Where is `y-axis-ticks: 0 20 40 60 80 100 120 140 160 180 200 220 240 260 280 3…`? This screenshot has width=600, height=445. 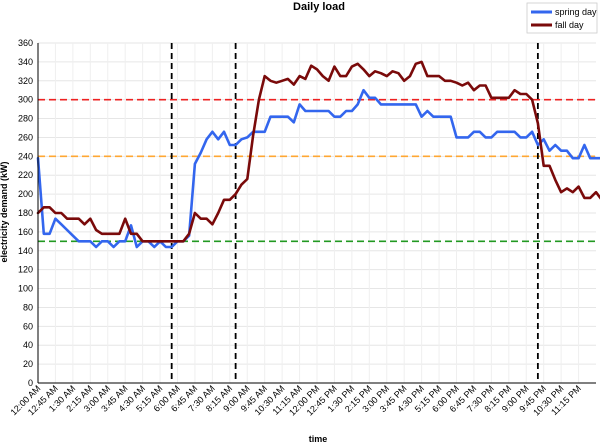 y-axis-ticks: 0 20 40 60 80 100 120 140 160 180 200 220 240 260 280 3… is located at coordinates (25, 213).